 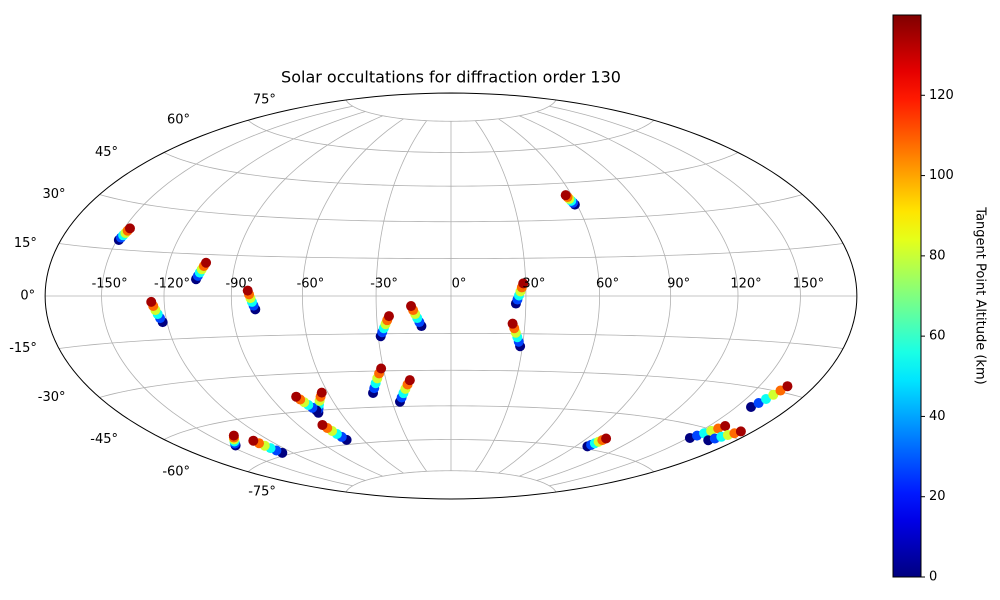 What do you see at coordinates (808, 284) in the screenshot?
I see `x-tick-label: 150°` at bounding box center [808, 284].